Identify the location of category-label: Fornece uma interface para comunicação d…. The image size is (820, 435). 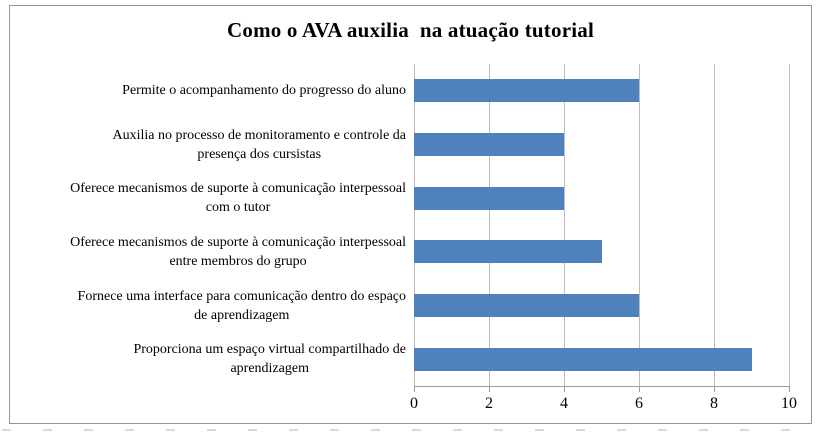
(216, 306).